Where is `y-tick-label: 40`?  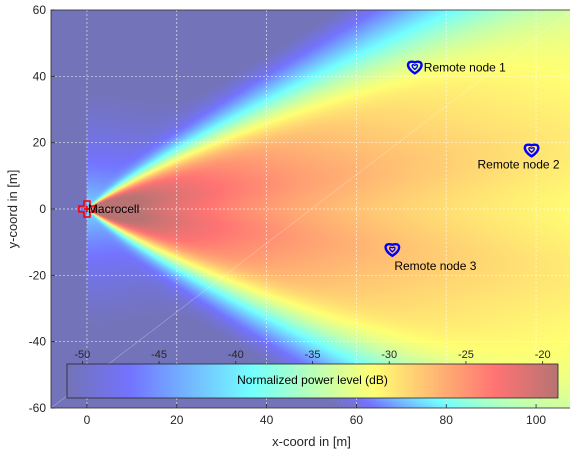 y-tick-label: 40 is located at coordinates (40, 76).